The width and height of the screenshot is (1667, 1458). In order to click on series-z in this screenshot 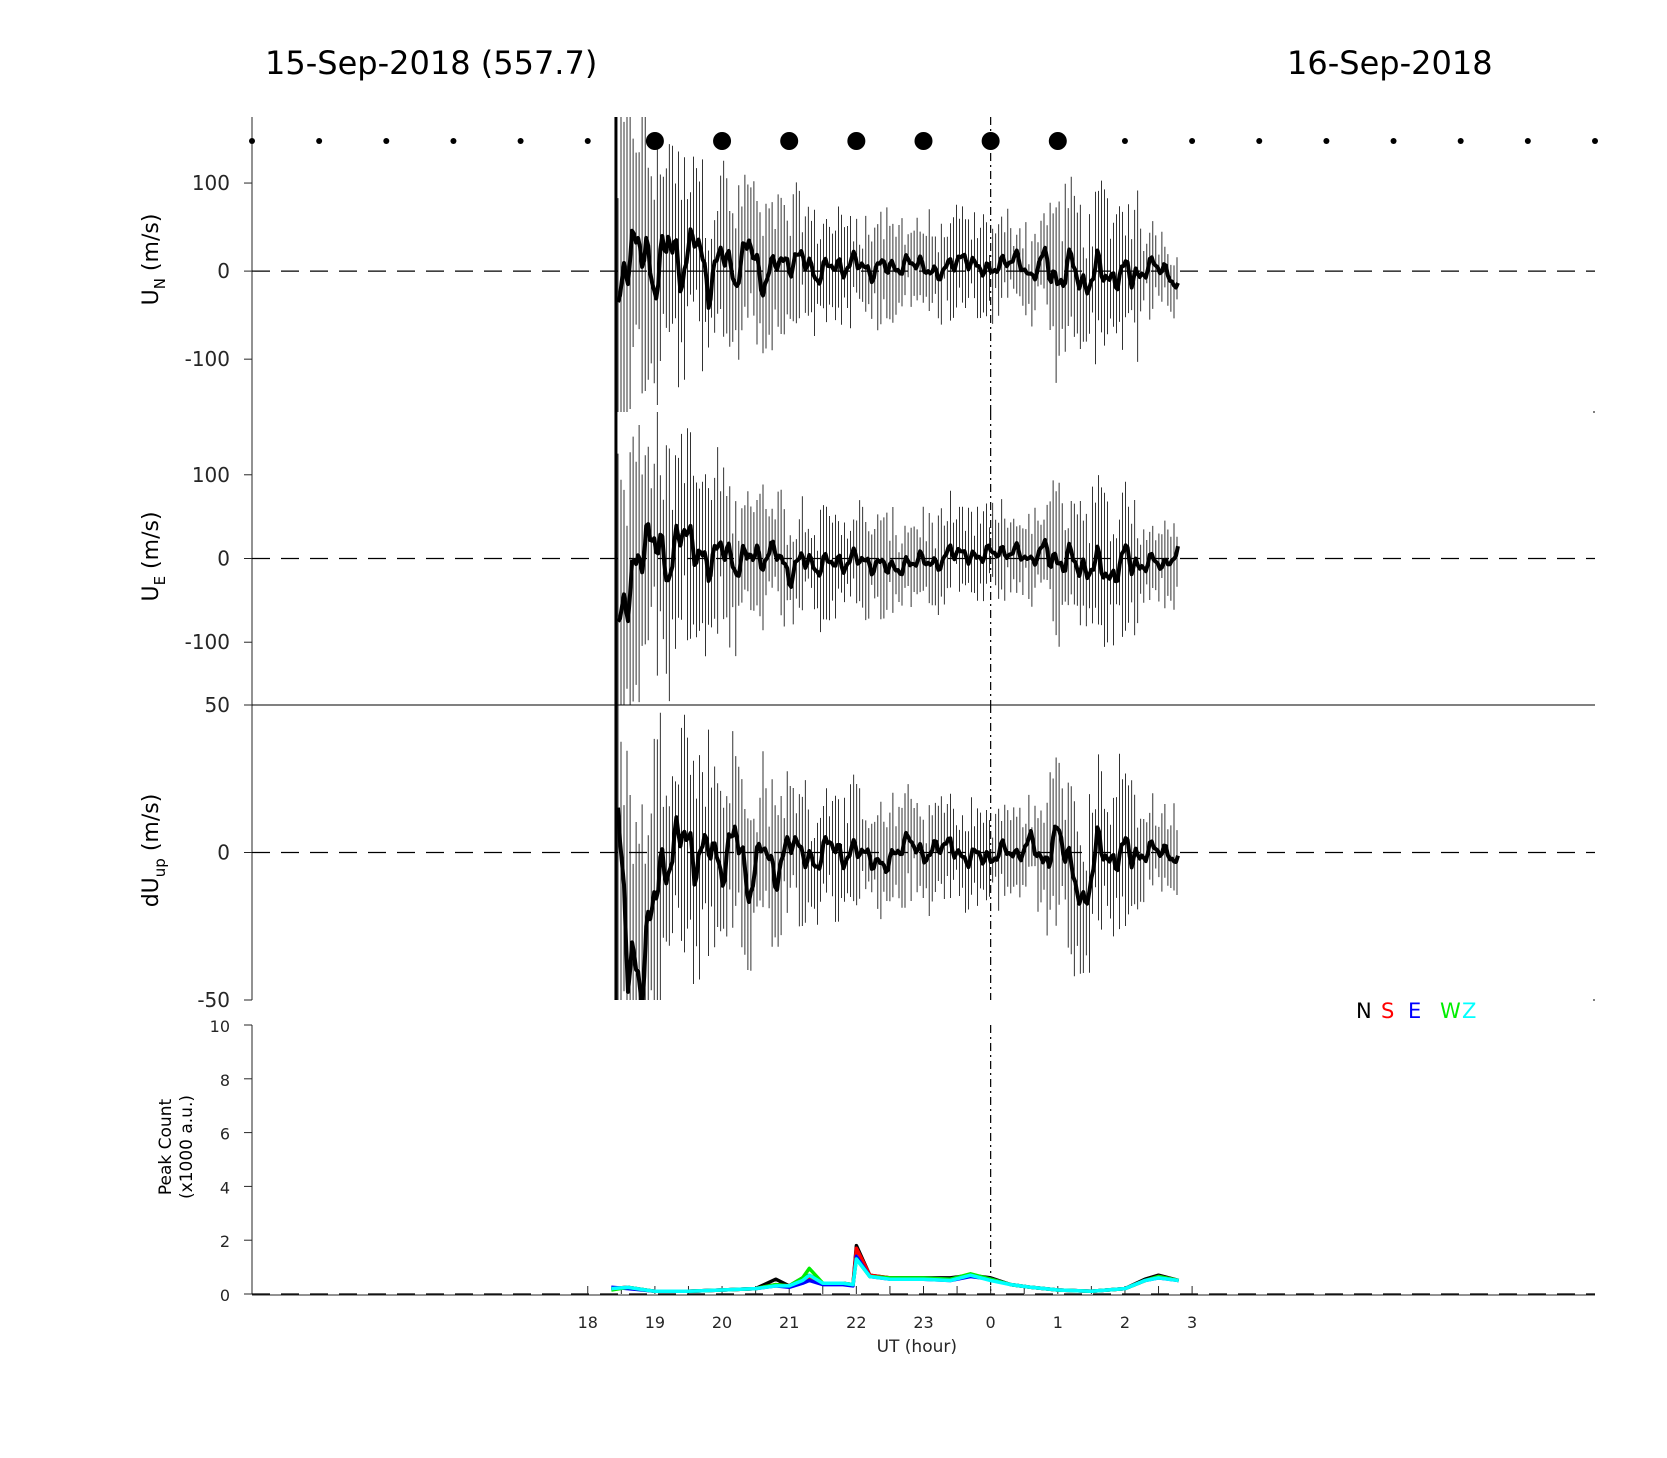, I will do `click(895, 1275)`.